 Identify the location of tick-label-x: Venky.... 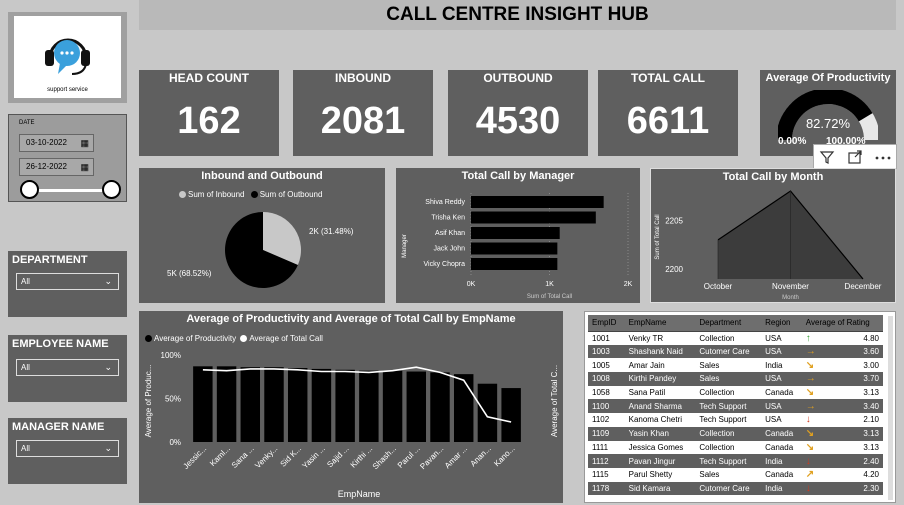
(266, 457).